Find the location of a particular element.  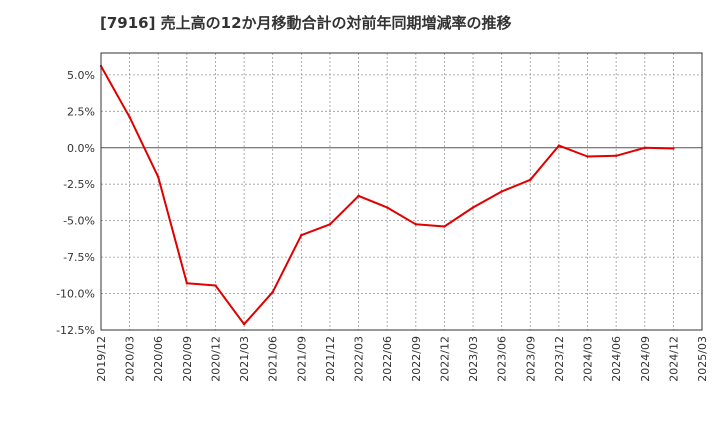

y-tick-label: -2.5% is located at coordinates (79, 184).